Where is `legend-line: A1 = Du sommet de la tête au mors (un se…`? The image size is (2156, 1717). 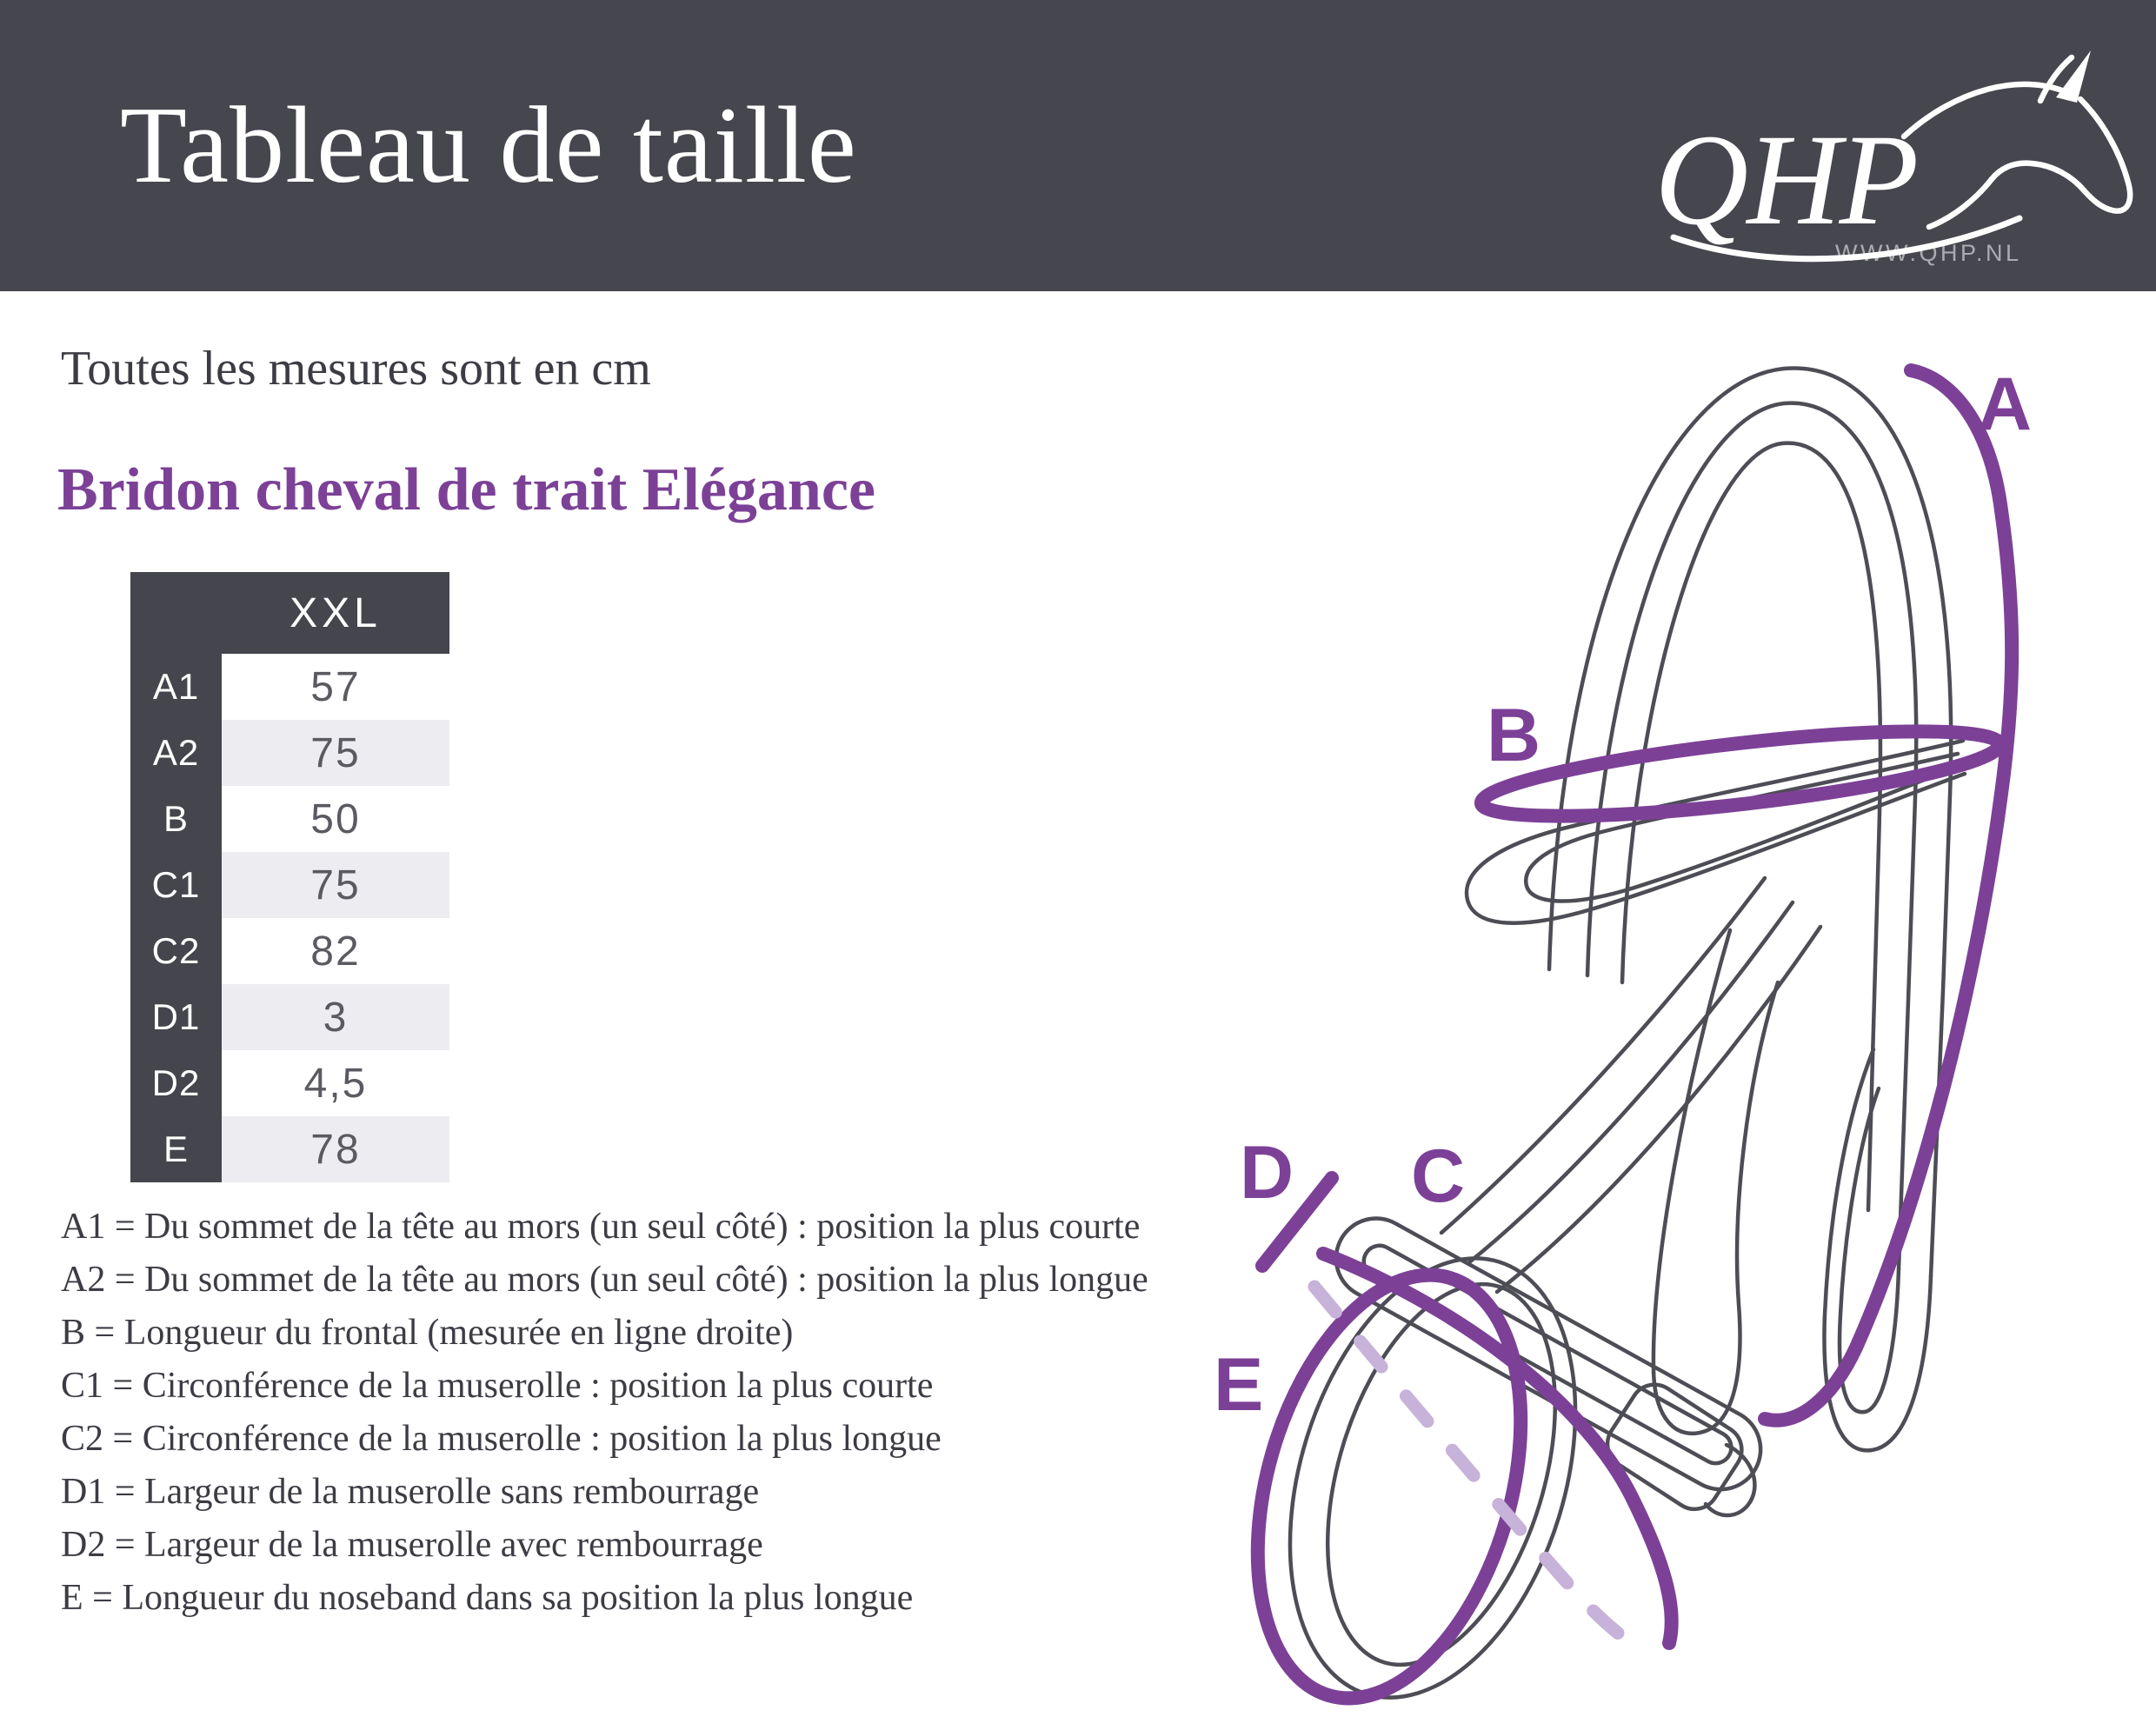 legend-line: A1 = Du sommet de la tête au mors (un se… is located at coordinates (601, 1227).